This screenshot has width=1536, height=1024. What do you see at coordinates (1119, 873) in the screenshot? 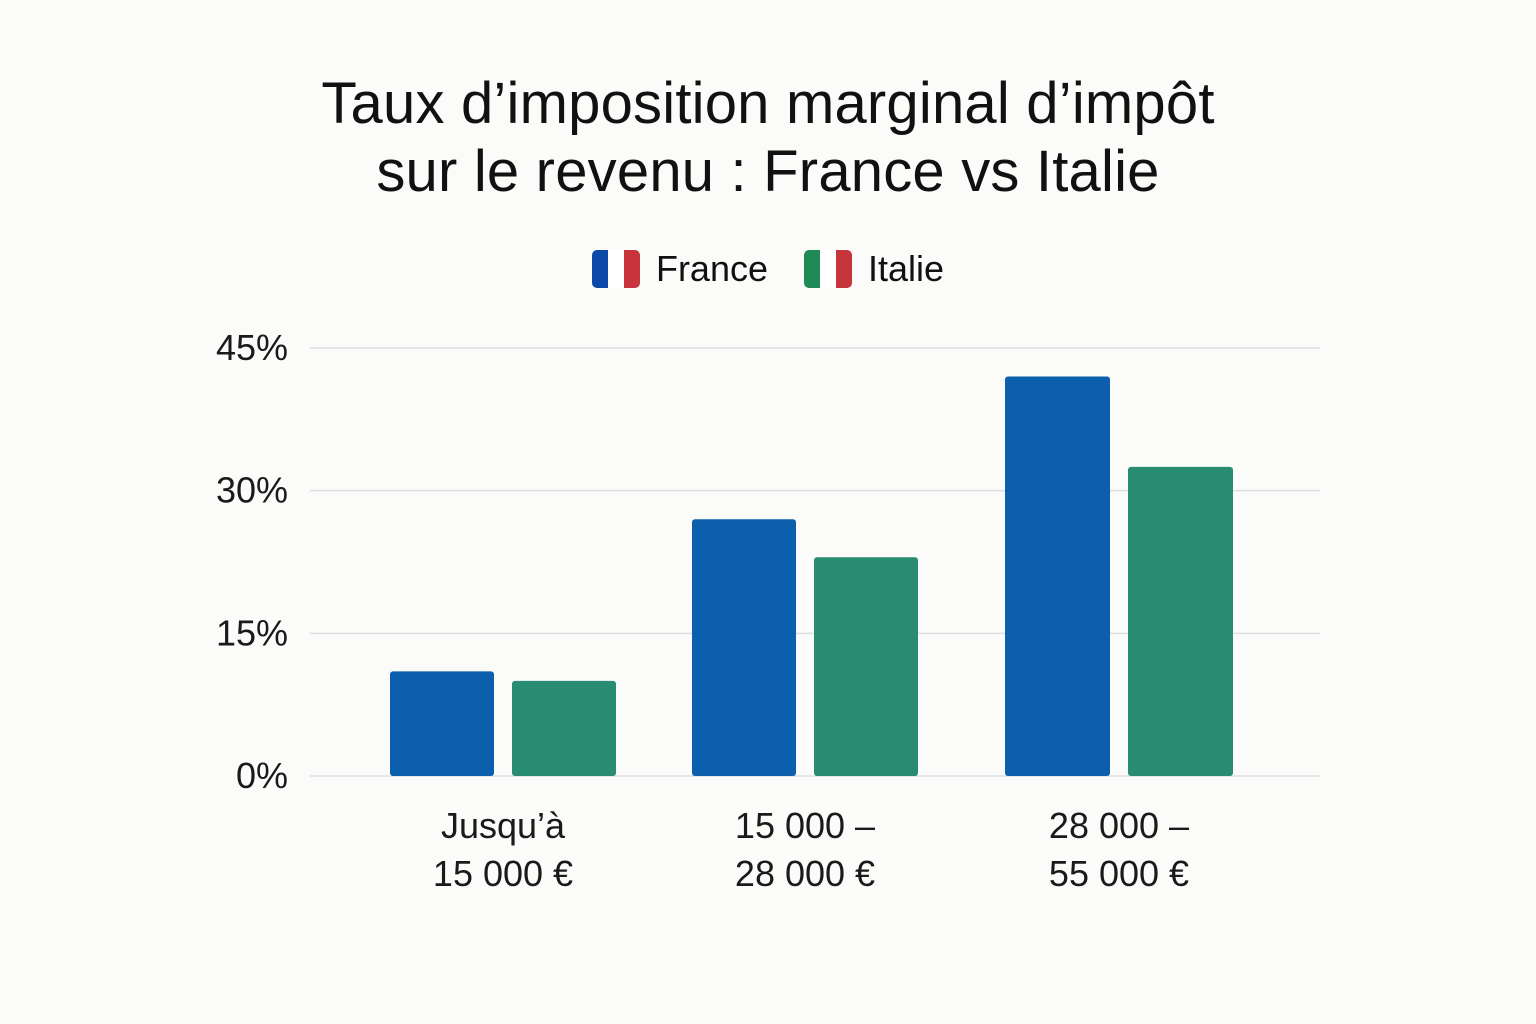
I see `x-category-label: 55 000 €` at bounding box center [1119, 873].